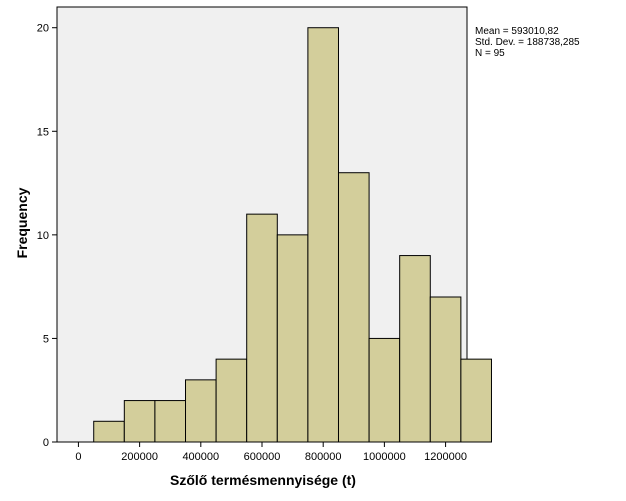  Describe the element at coordinates (384, 457) in the screenshot. I see `x-tick-label: 1000000` at that location.